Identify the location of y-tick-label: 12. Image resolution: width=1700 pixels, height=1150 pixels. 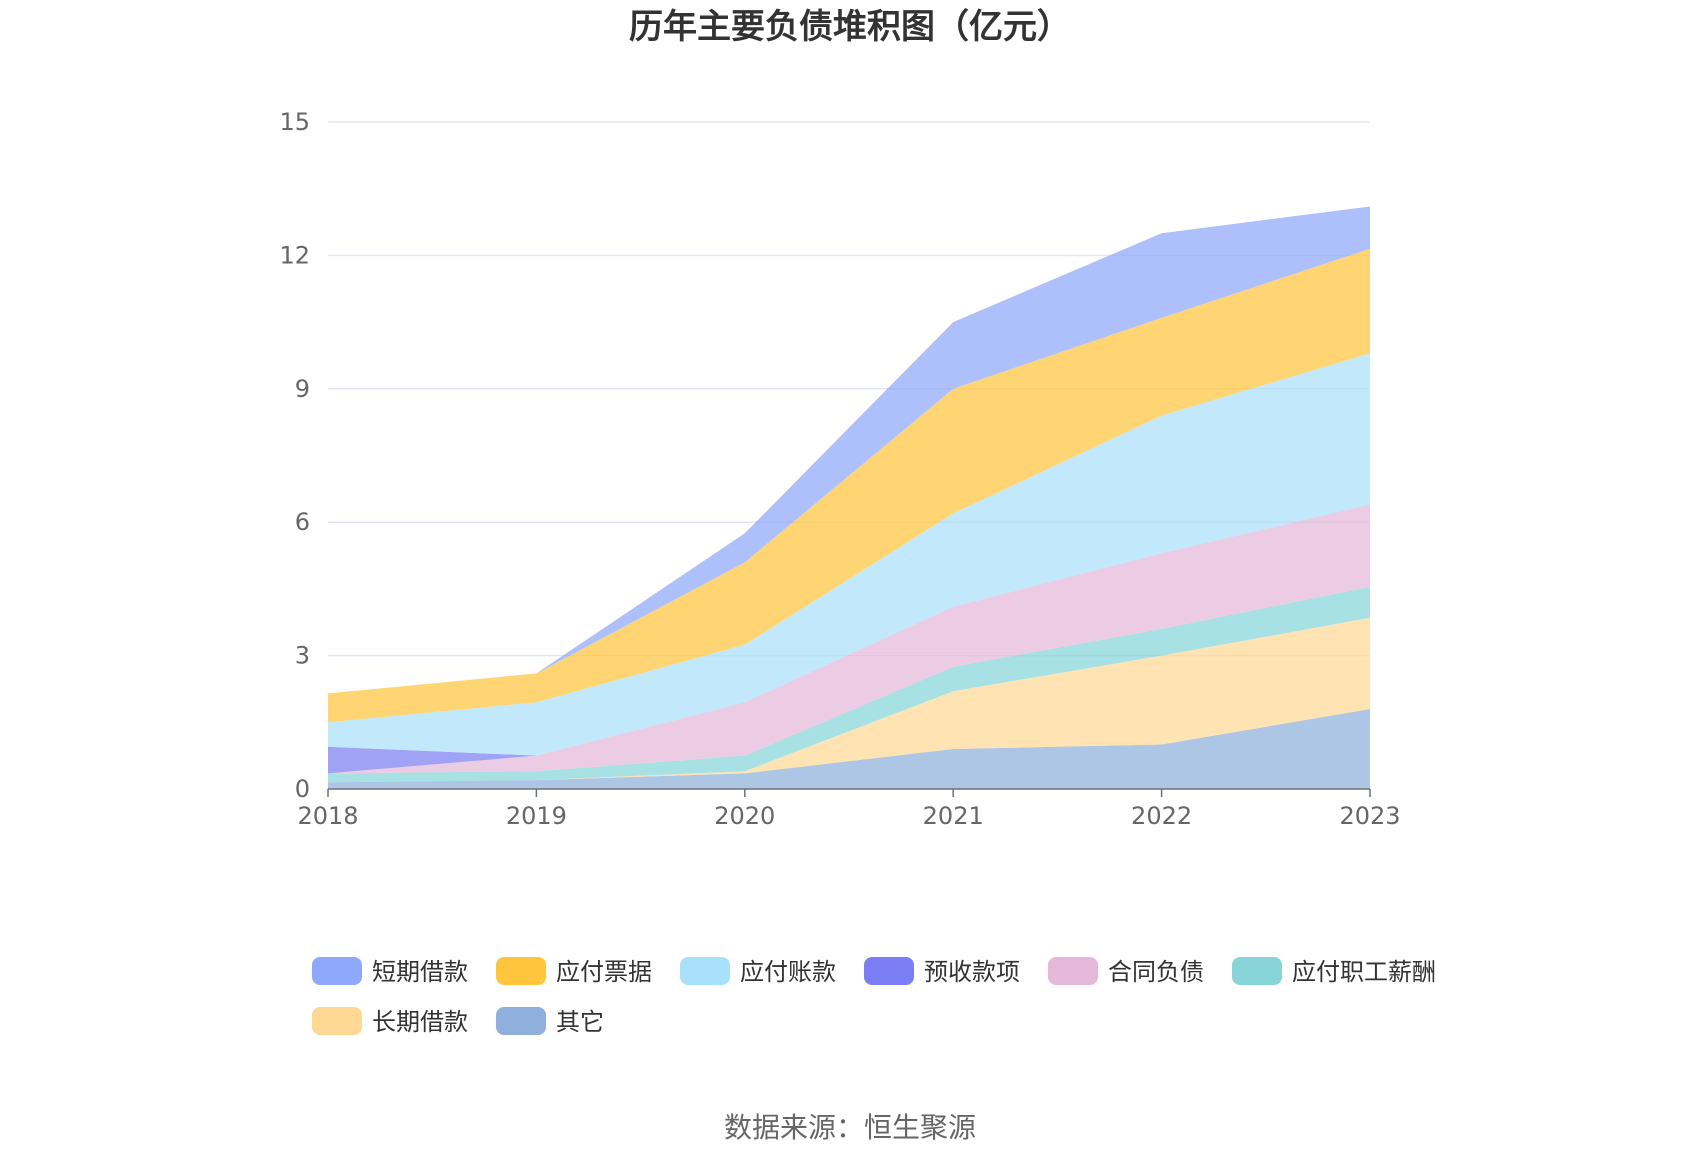
(294, 255).